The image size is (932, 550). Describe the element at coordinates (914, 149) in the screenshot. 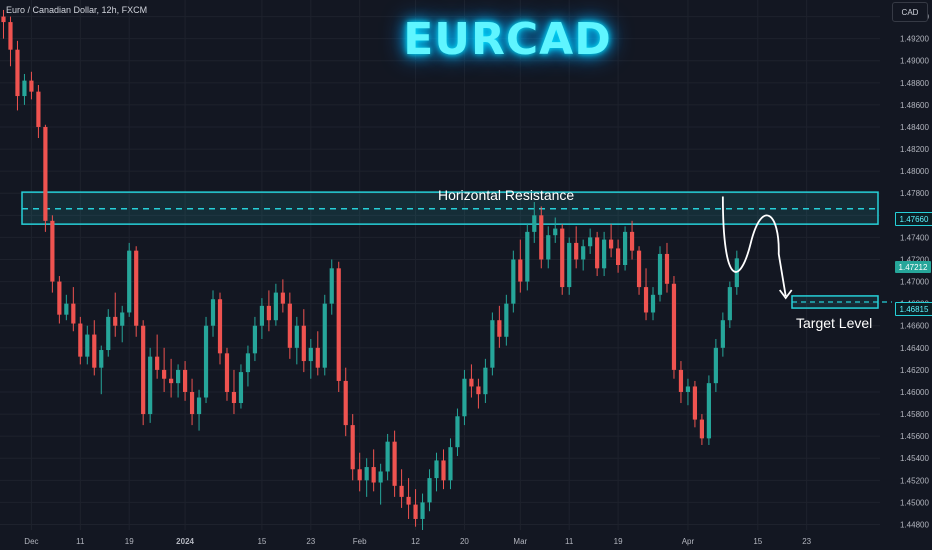

I see `y-tick-label: 1.48200` at that location.